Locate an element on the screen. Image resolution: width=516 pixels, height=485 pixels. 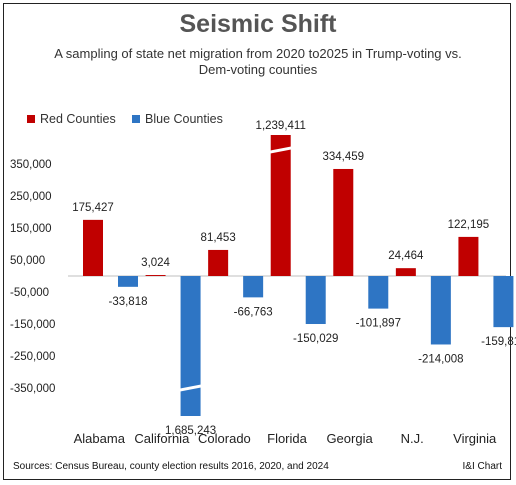
legend-label-red: Red Counties is located at coordinates (78, 119).